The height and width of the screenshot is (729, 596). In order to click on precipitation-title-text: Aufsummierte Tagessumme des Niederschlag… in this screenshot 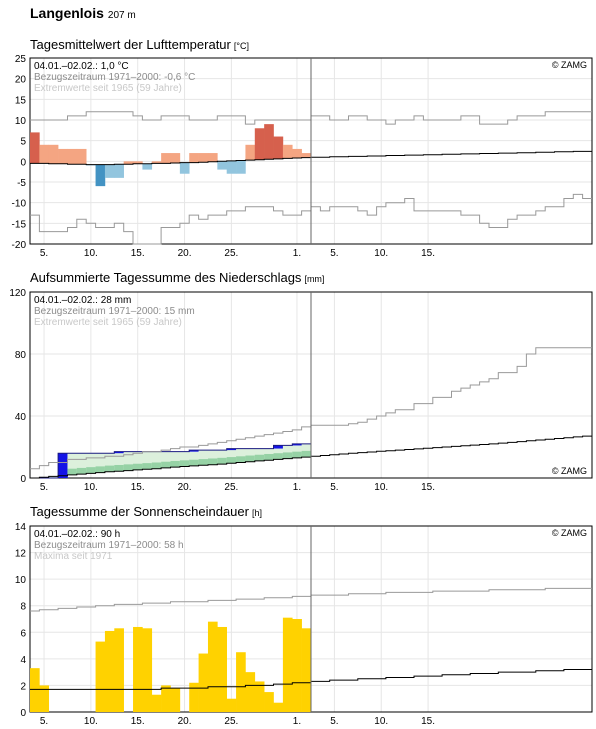, I will do `click(166, 277)`.